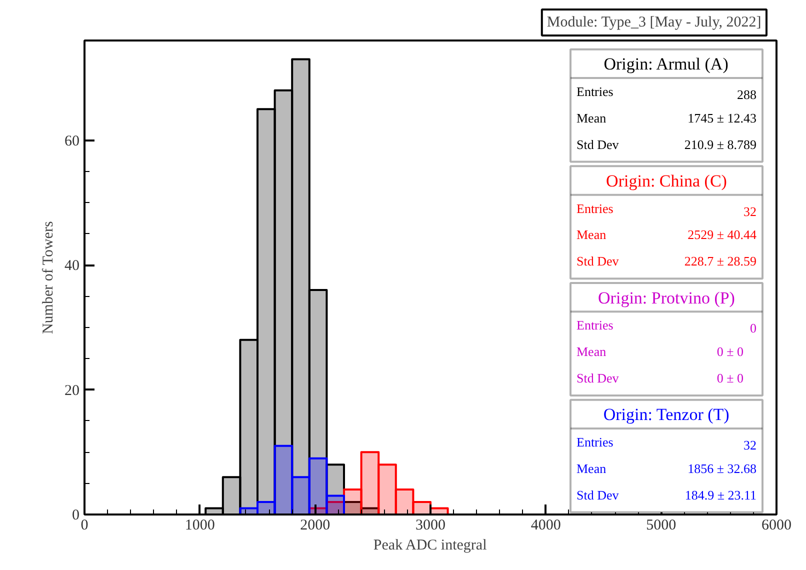 The height and width of the screenshot is (570, 806). What do you see at coordinates (666, 298) in the screenshot?
I see `text: Origin: Protvino (P)` at bounding box center [666, 298].